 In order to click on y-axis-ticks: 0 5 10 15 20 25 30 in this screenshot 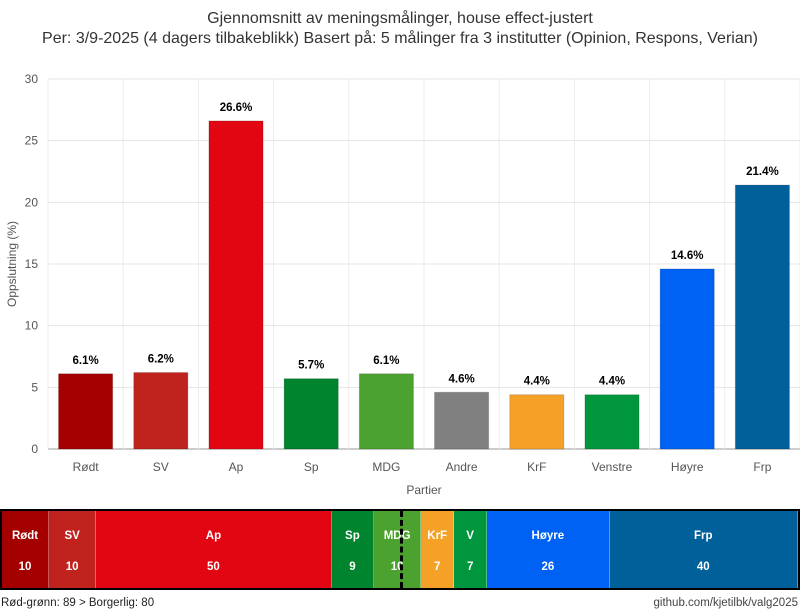, I will do `click(32, 264)`.